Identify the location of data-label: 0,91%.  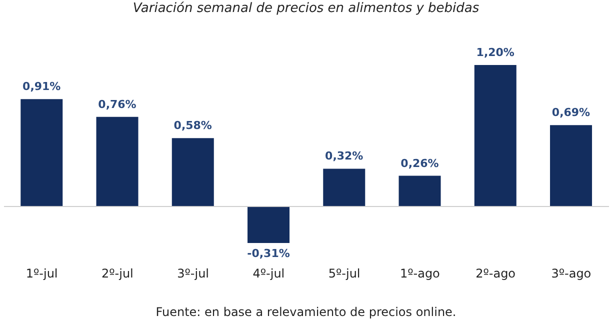
(41, 87).